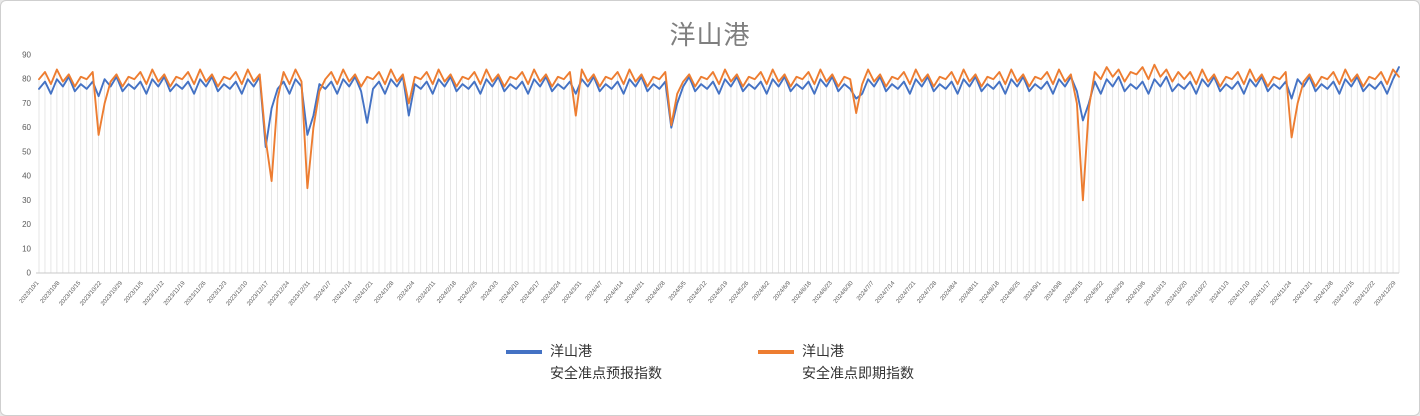 The height and width of the screenshot is (416, 1420). I want to click on y-axis-tick-label: 80, so click(26, 79).